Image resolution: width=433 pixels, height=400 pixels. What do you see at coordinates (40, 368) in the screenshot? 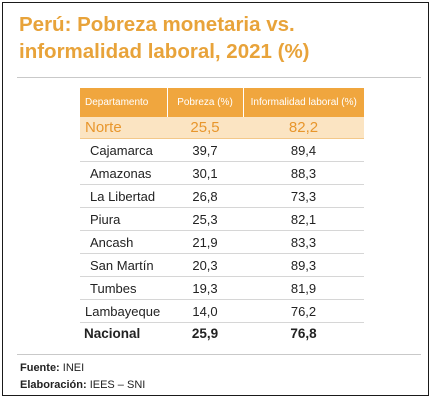
I see `source-label: Fuente:` at bounding box center [40, 368].